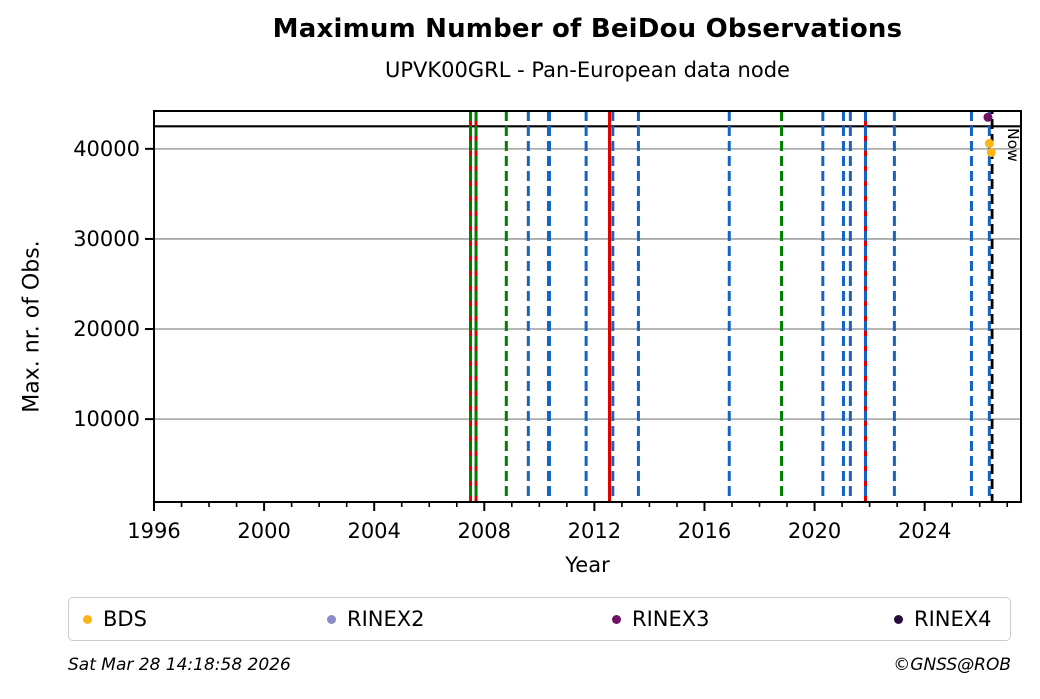 The width and height of the screenshot is (1040, 699). What do you see at coordinates (539, 619) in the screenshot?
I see `legend: BDS RINEX2 RINEX3 RINEX4` at bounding box center [539, 619].